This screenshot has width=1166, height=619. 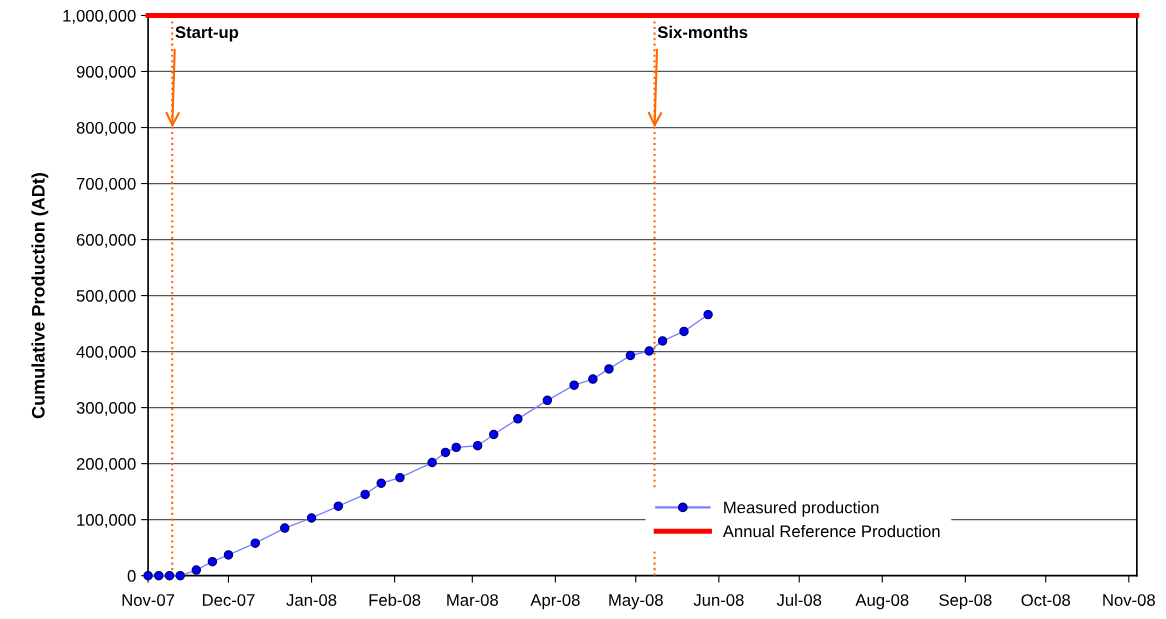 I want to click on y-tick-label: 100,000, so click(x=106, y=521).